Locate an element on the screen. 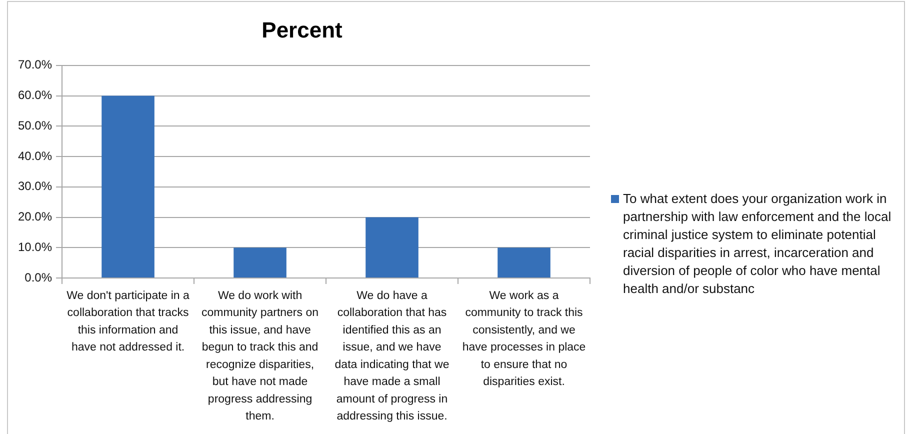  x-tick-label: We do have a collaboration that has identified this as an issue, and we have data indicating that we have made a small amount of progress in addressing this issue. is located at coordinates (392, 356).